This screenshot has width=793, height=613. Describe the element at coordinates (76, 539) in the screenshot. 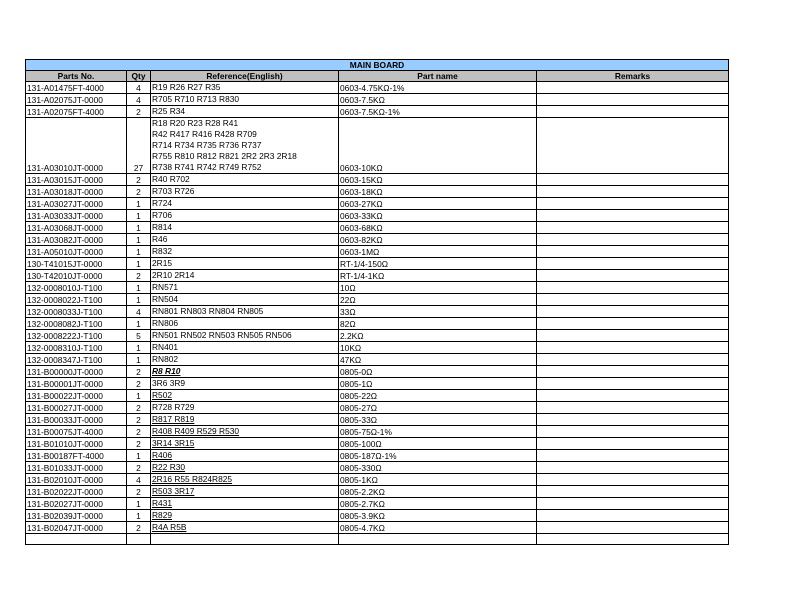

I see `parts-no-cell` at that location.